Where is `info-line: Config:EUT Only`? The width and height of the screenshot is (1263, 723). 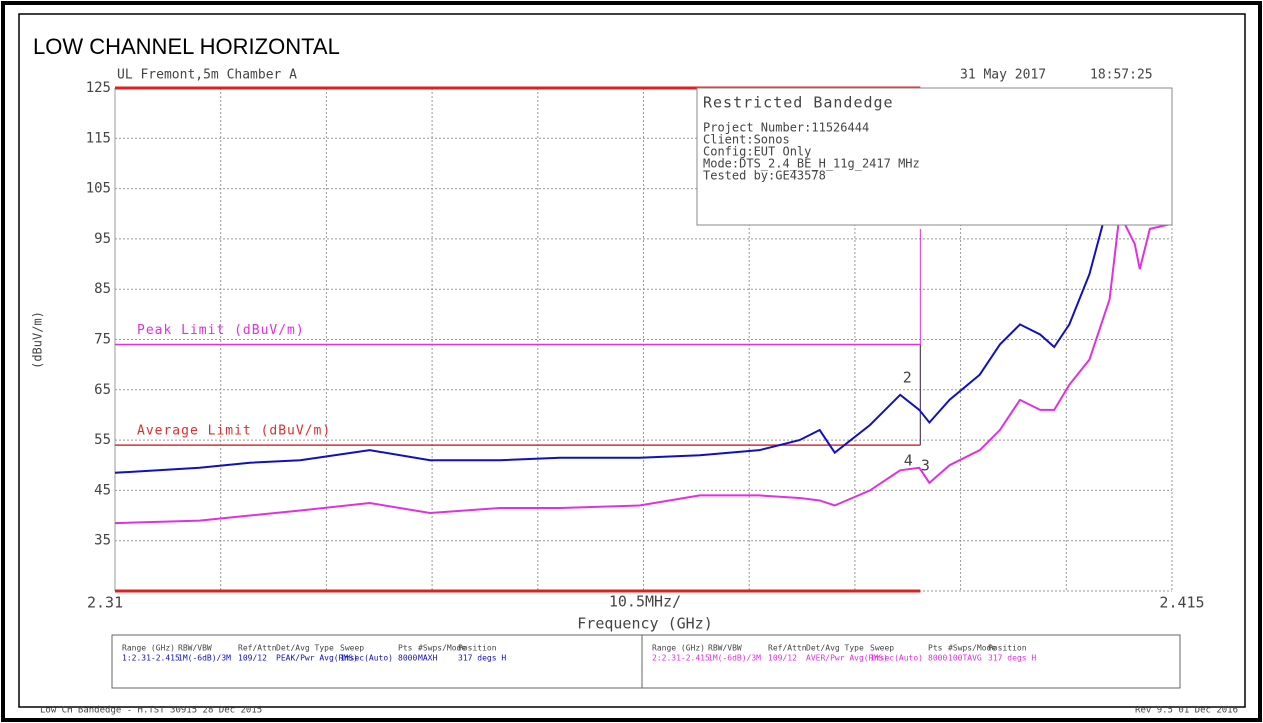 info-line: Config:EUT Only is located at coordinates (757, 152).